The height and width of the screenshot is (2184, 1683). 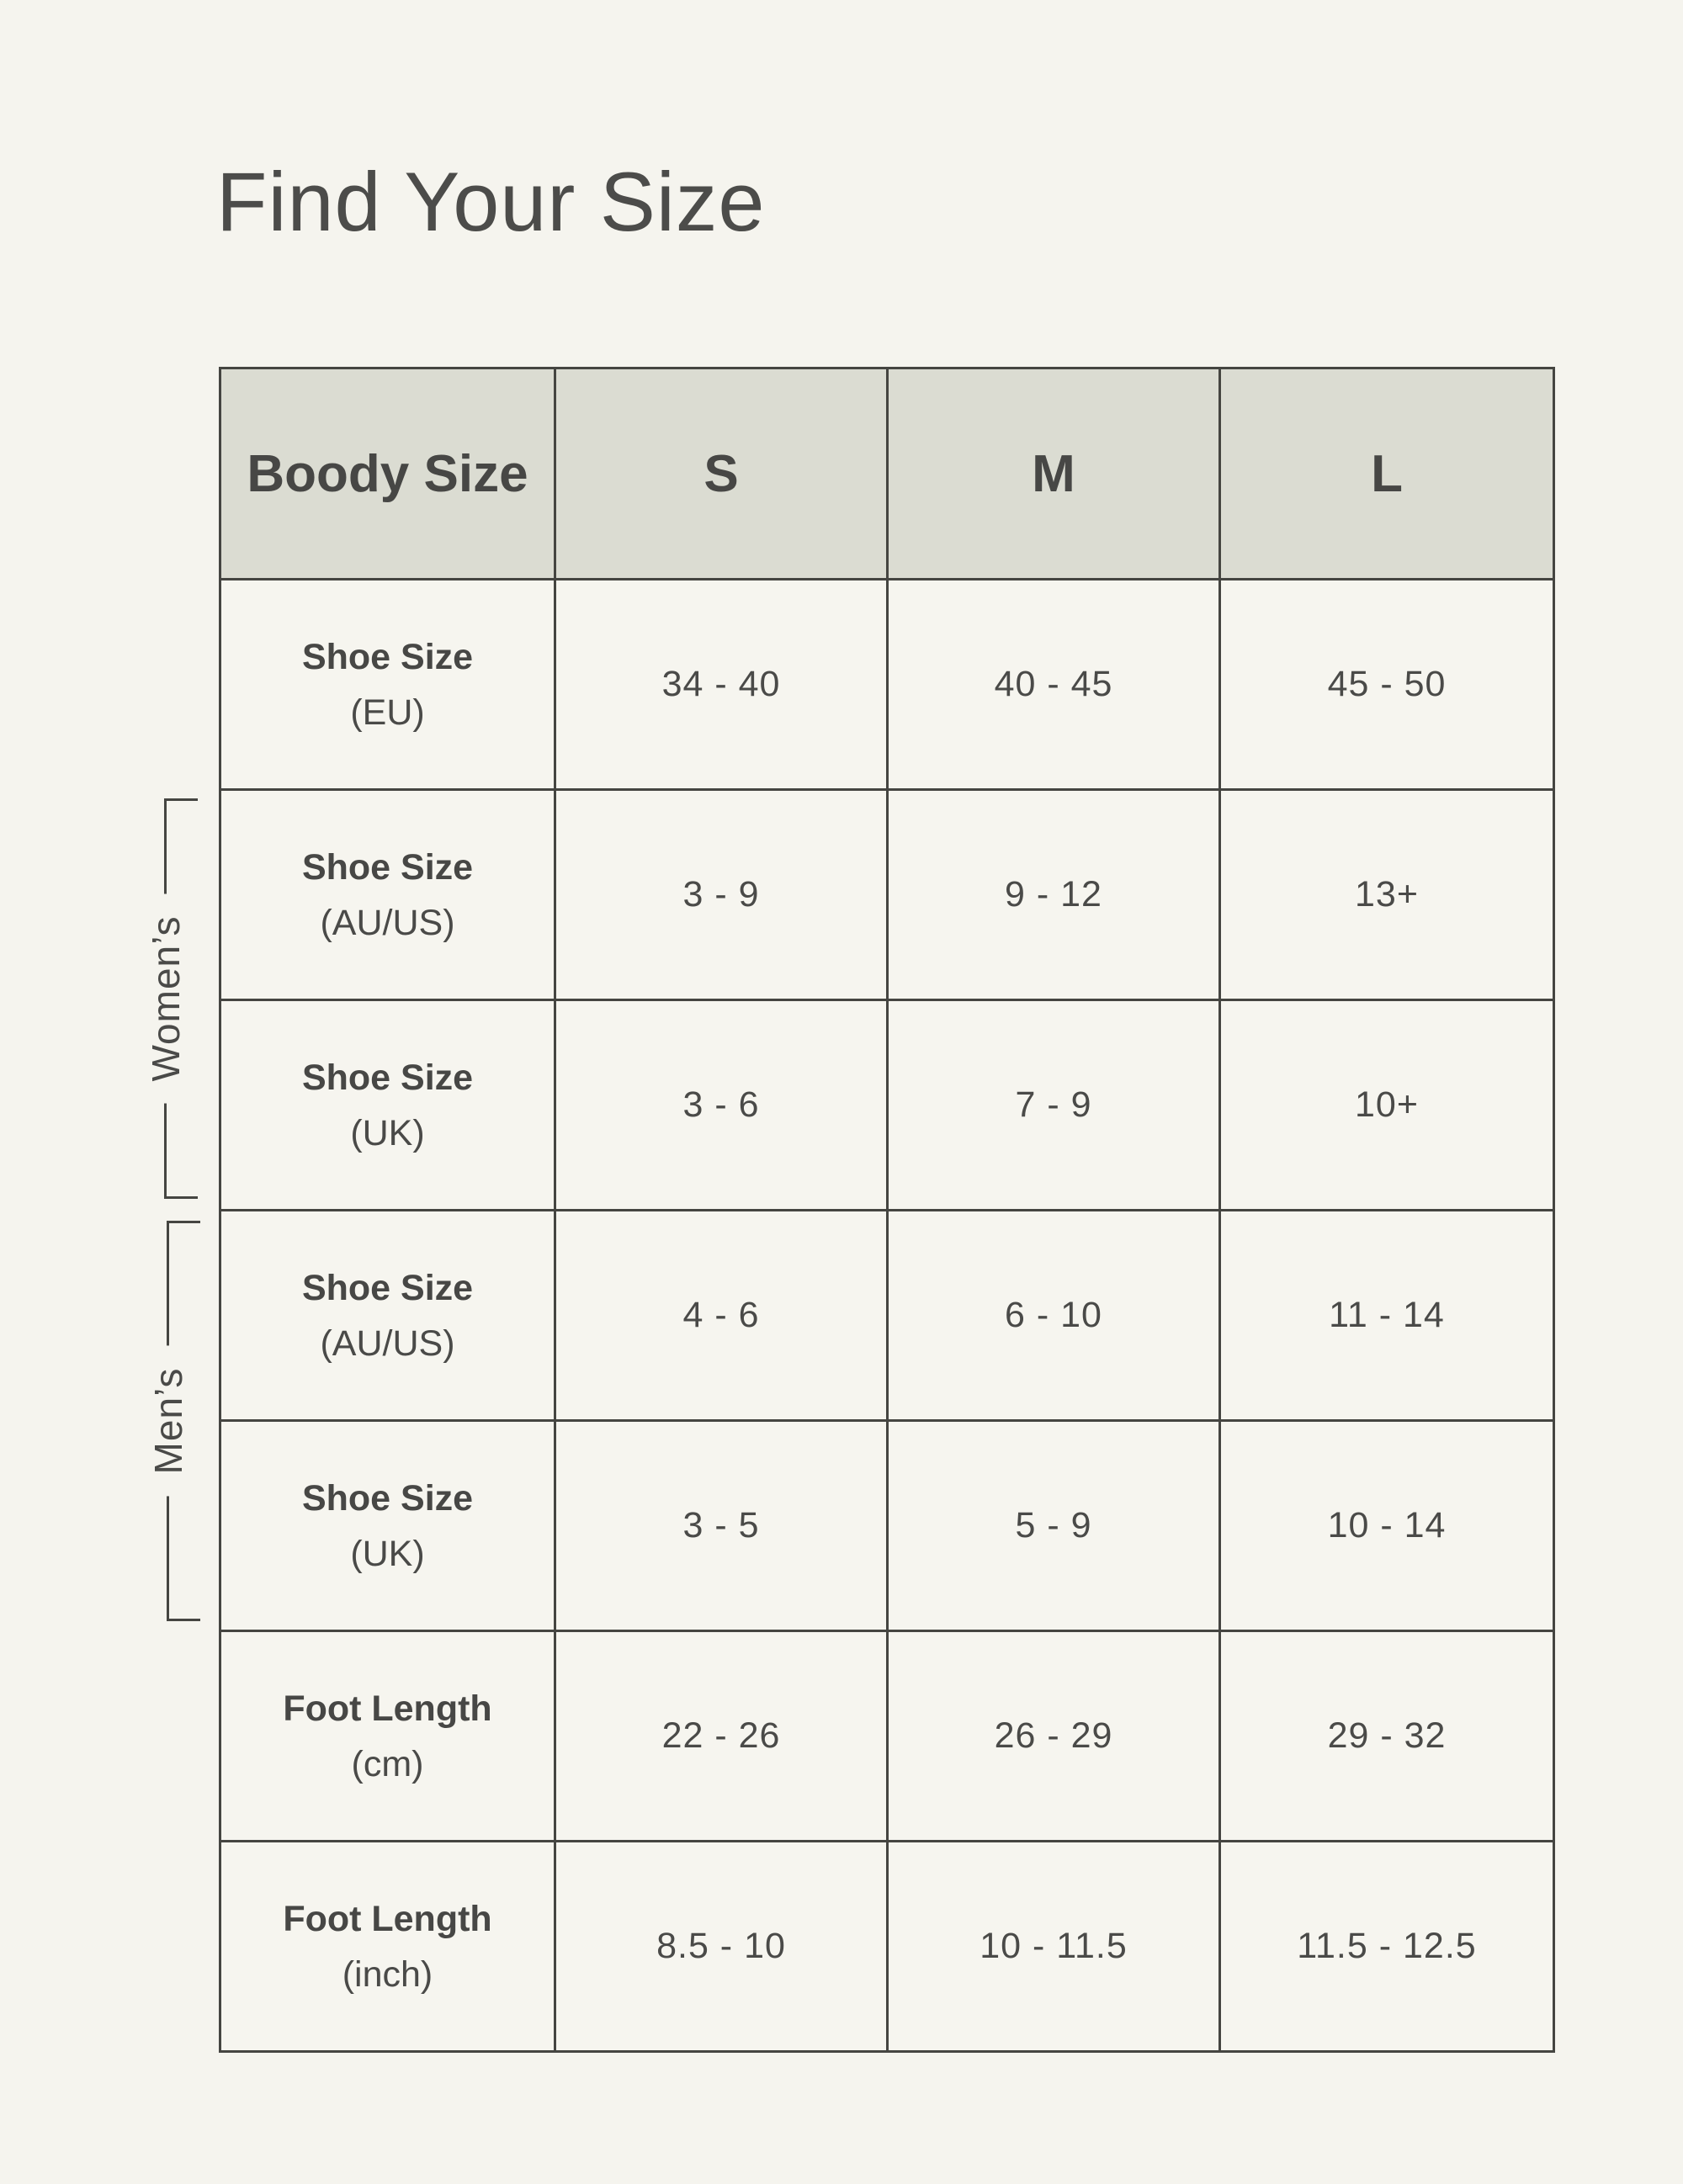 I want to click on cell-value: 3 - 6, so click(x=721, y=1105).